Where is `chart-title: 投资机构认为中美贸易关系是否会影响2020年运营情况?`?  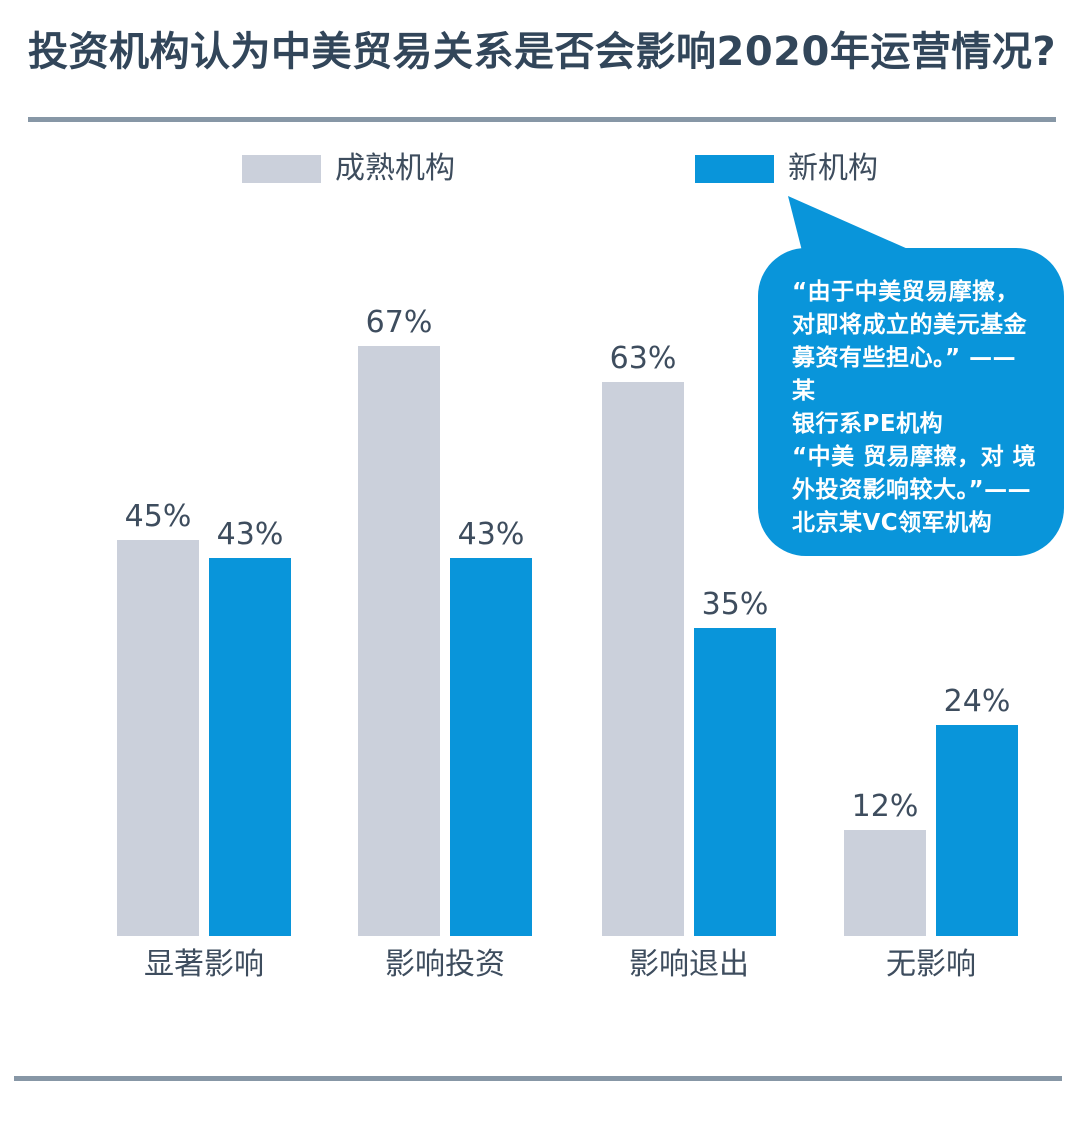 chart-title: 投资机构认为中美贸易关系是否会影响2020年运营情况? is located at coordinates (542, 52).